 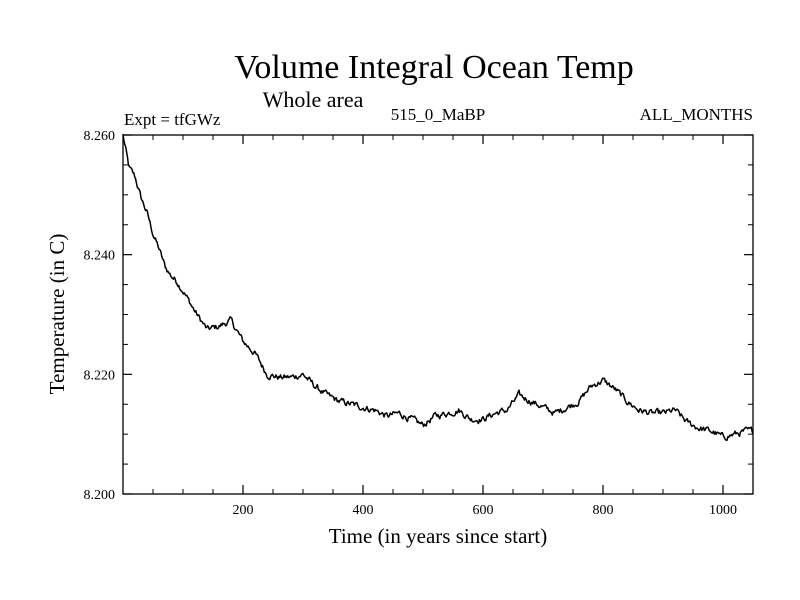 I want to click on y-tick-labels: 8.200 8.220 8.240 8.260, so click(x=100, y=316).